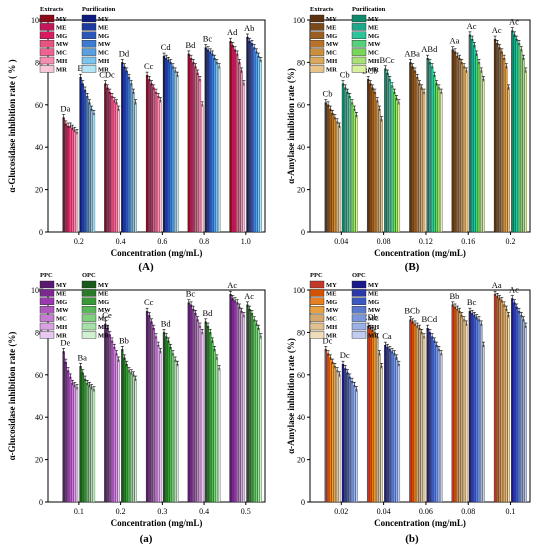 The width and height of the screenshot is (550, 549). Describe the element at coordinates (301, 62) in the screenshot. I see `y-tick-label: 80` at that location.